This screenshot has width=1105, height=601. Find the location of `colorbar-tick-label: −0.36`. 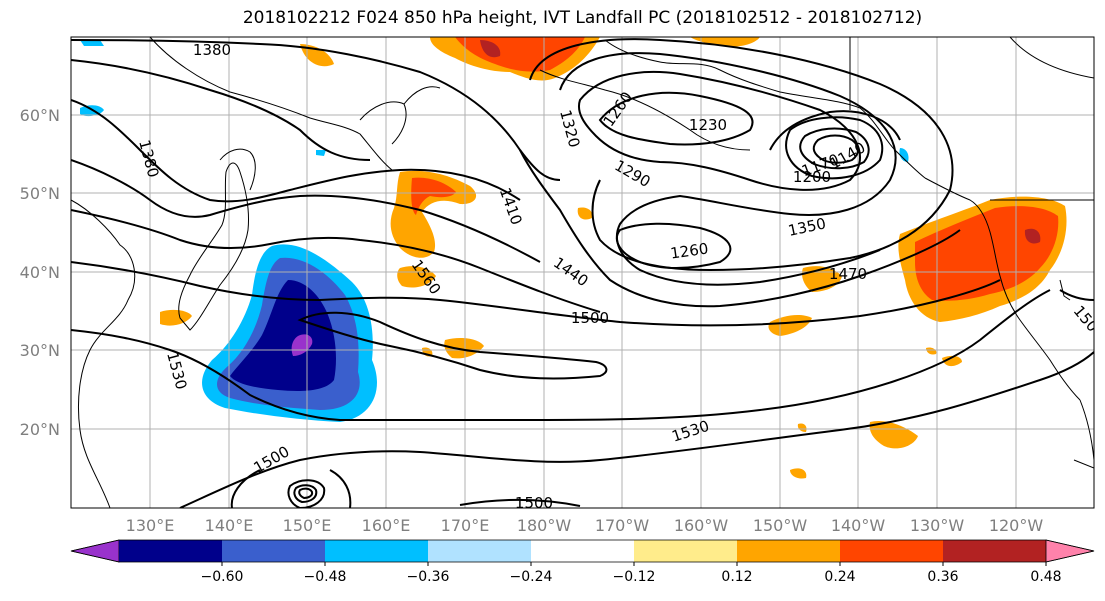

colorbar-tick-label: −0.36 is located at coordinates (428, 577).